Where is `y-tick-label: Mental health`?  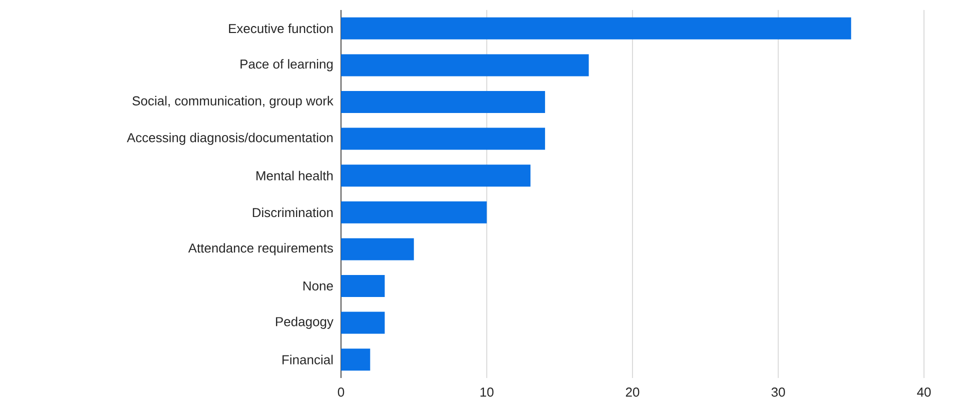
y-tick-label: Mental health is located at coordinates (294, 175).